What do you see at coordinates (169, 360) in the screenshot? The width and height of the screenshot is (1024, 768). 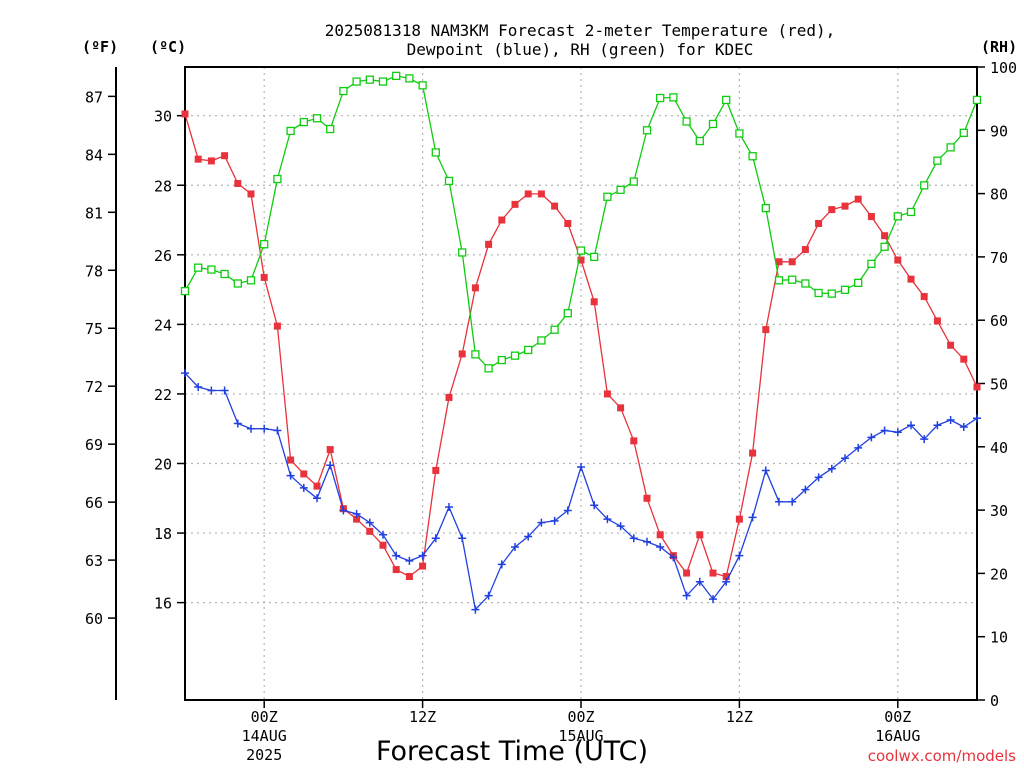 I see `celsius-axis: 30 28 26 24 22 20 18 16` at bounding box center [169, 360].